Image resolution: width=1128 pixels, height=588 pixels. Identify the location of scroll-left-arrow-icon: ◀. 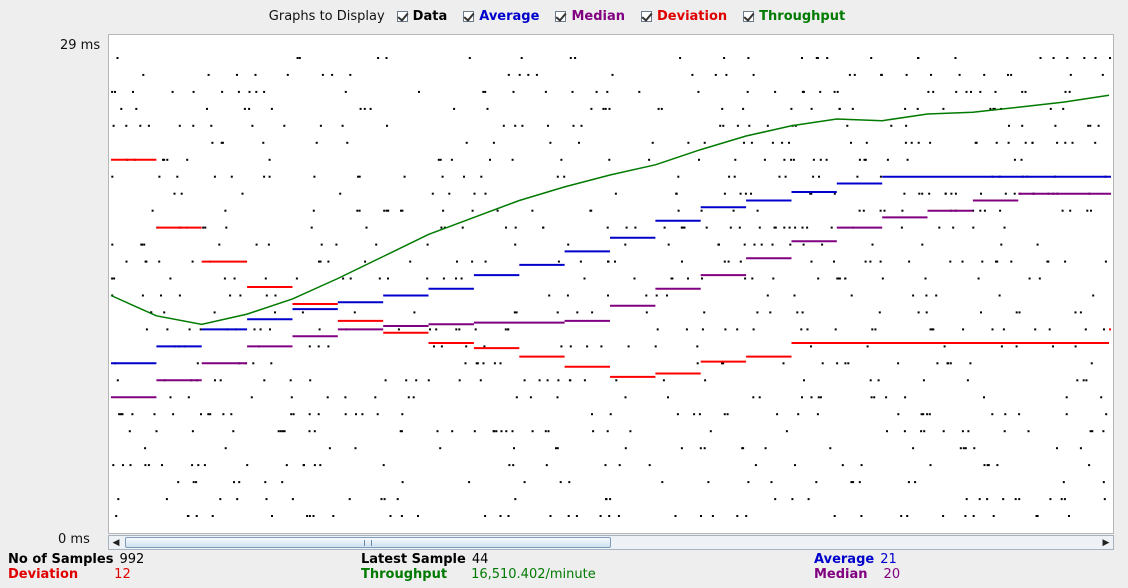
(116, 542).